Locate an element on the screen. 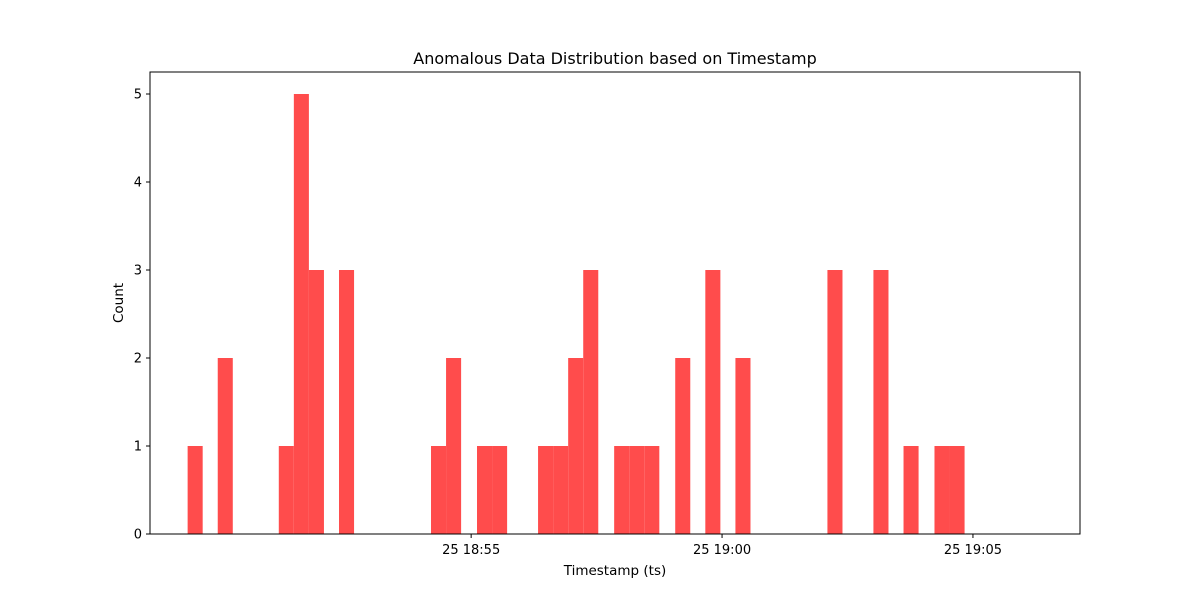 The height and width of the screenshot is (604, 1200). y-tick-label: 5 is located at coordinates (138, 95).